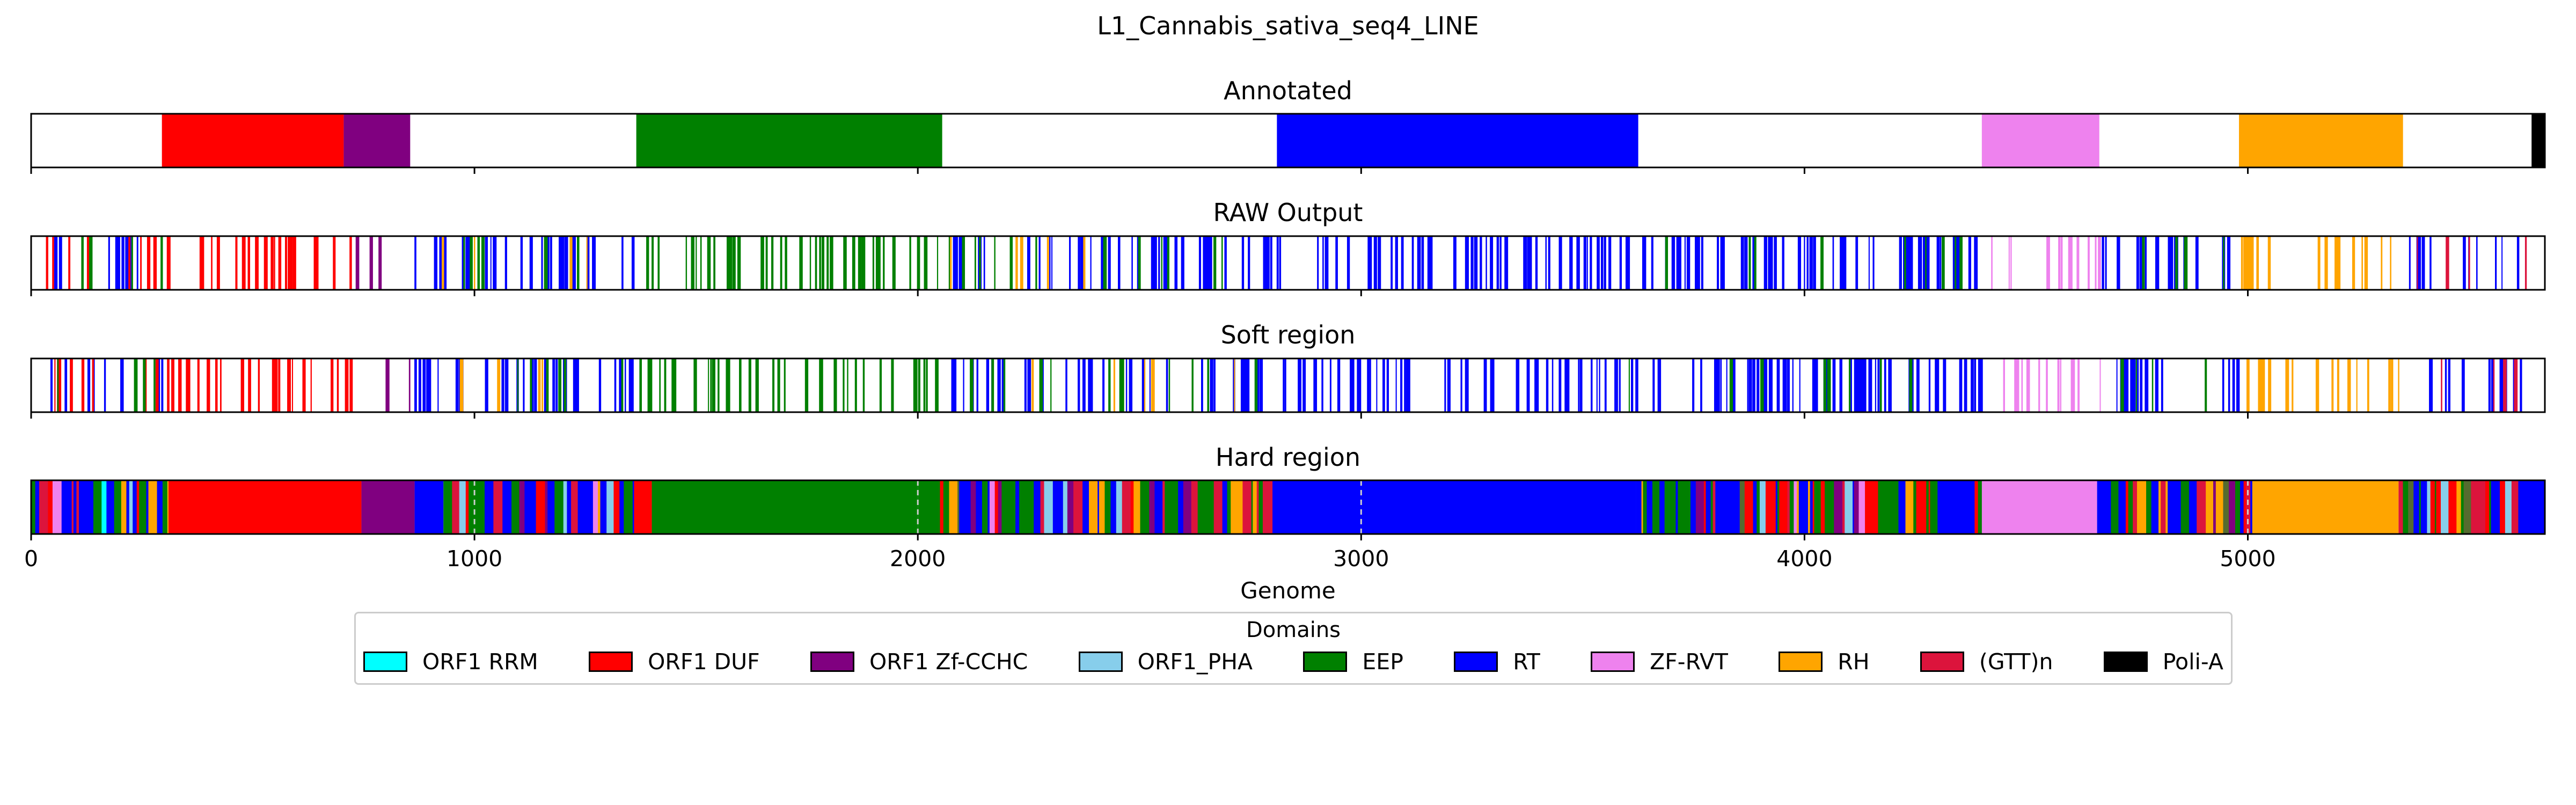 The image size is (2576, 805). I want to click on legend-label: RT, so click(1526, 662).